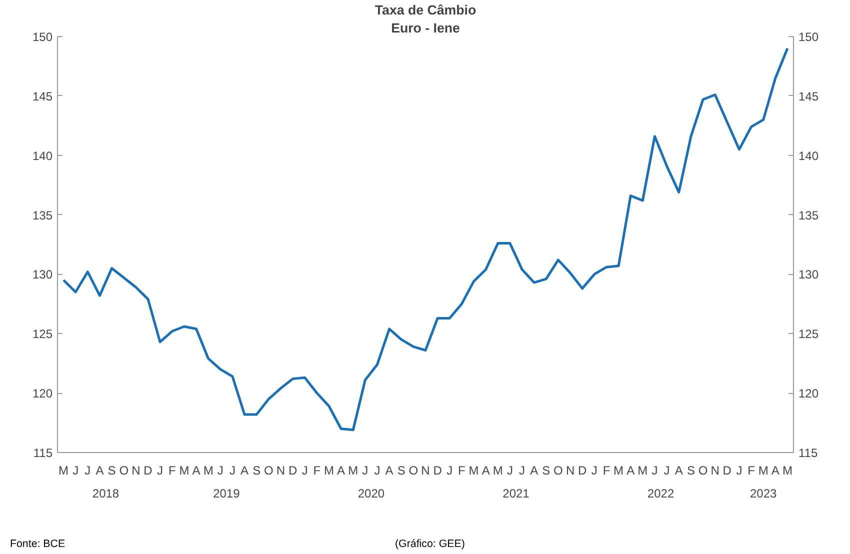 The image size is (850, 554). What do you see at coordinates (226, 493) in the screenshot?
I see `text: 2019` at bounding box center [226, 493].